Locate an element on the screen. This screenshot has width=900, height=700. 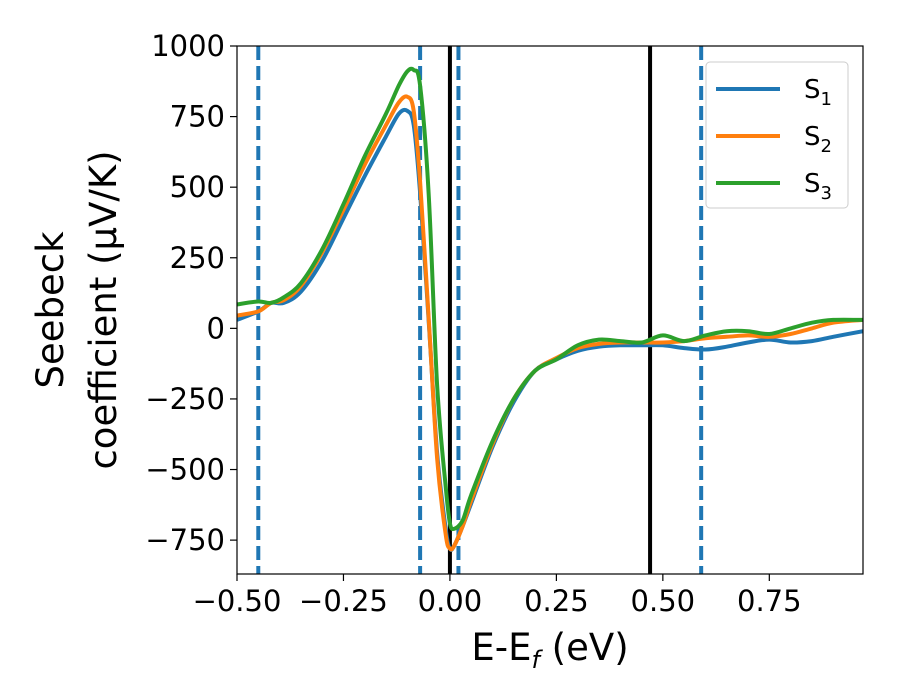
y-axis-label: Seebeck coefficient (μV/K) is located at coordinates (77, 309).